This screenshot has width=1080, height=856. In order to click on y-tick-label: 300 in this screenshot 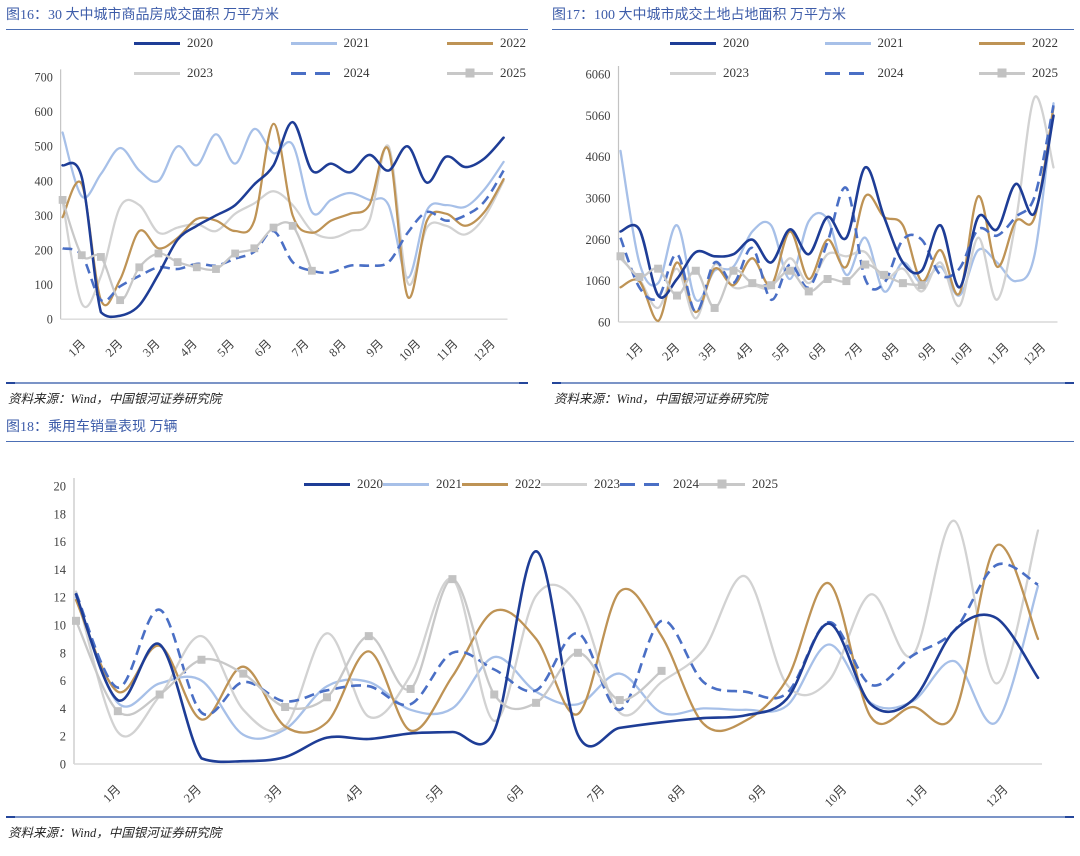, I will do `click(44, 216)`.